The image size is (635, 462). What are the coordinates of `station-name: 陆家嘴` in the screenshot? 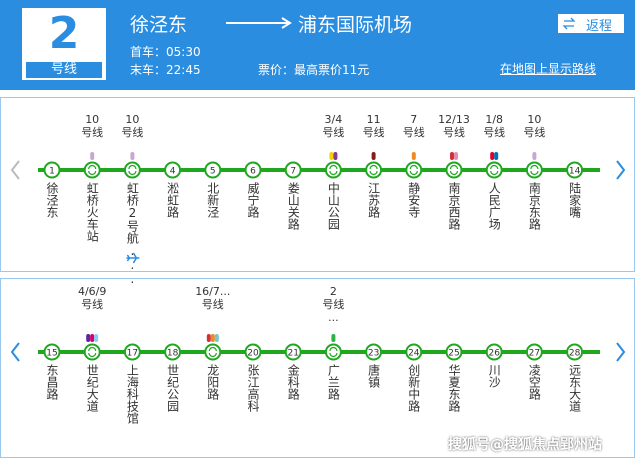 It's located at (574, 200).